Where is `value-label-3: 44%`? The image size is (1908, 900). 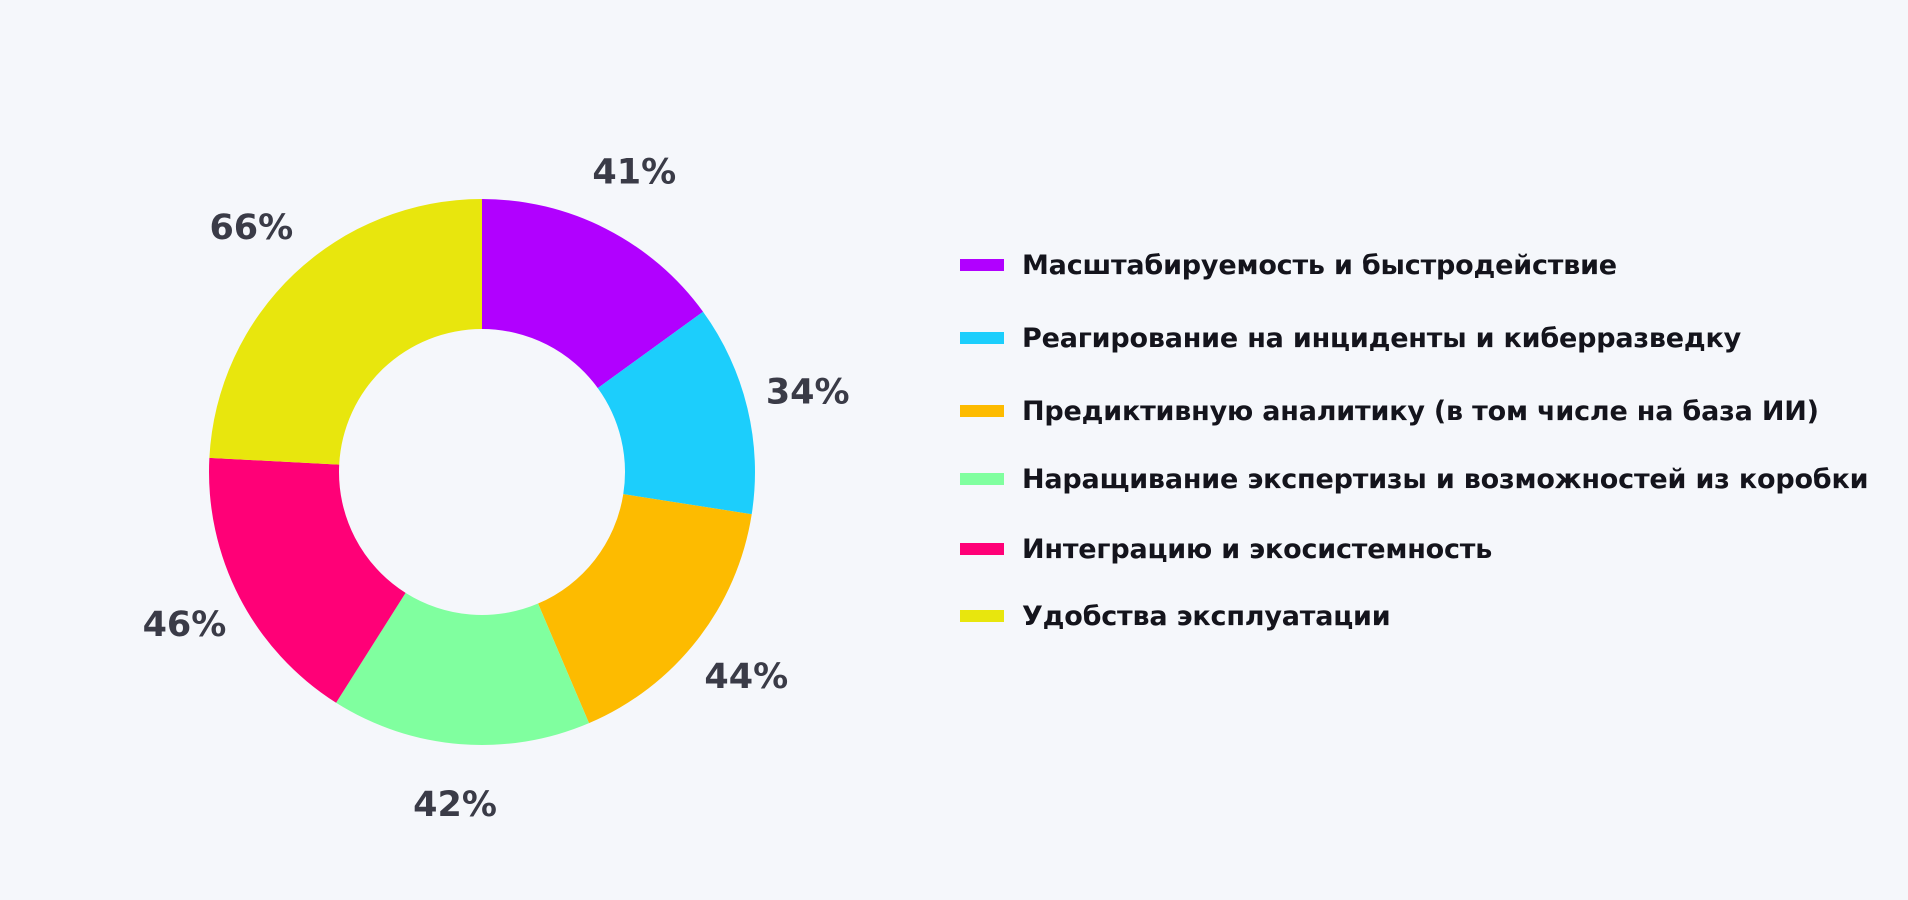 value-label-3: 44% is located at coordinates (746, 677).